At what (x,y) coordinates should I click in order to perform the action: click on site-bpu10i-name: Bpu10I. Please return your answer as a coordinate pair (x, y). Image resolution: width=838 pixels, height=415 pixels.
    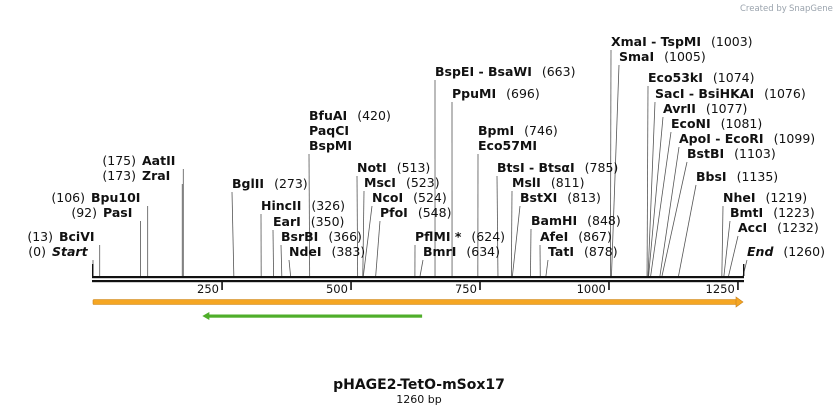
    Looking at the image, I should click on (115, 197).